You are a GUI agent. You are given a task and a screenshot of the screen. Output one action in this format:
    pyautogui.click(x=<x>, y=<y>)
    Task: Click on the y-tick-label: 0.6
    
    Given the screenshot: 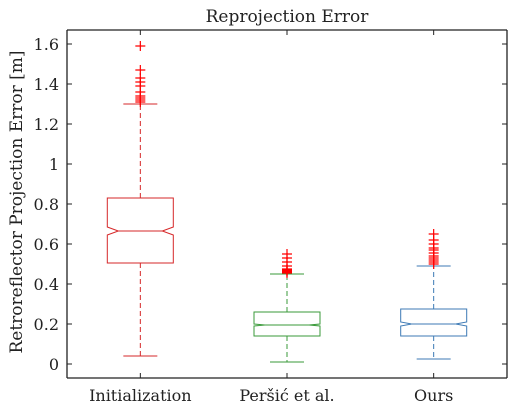 What is the action you would take?
    pyautogui.click(x=46, y=244)
    